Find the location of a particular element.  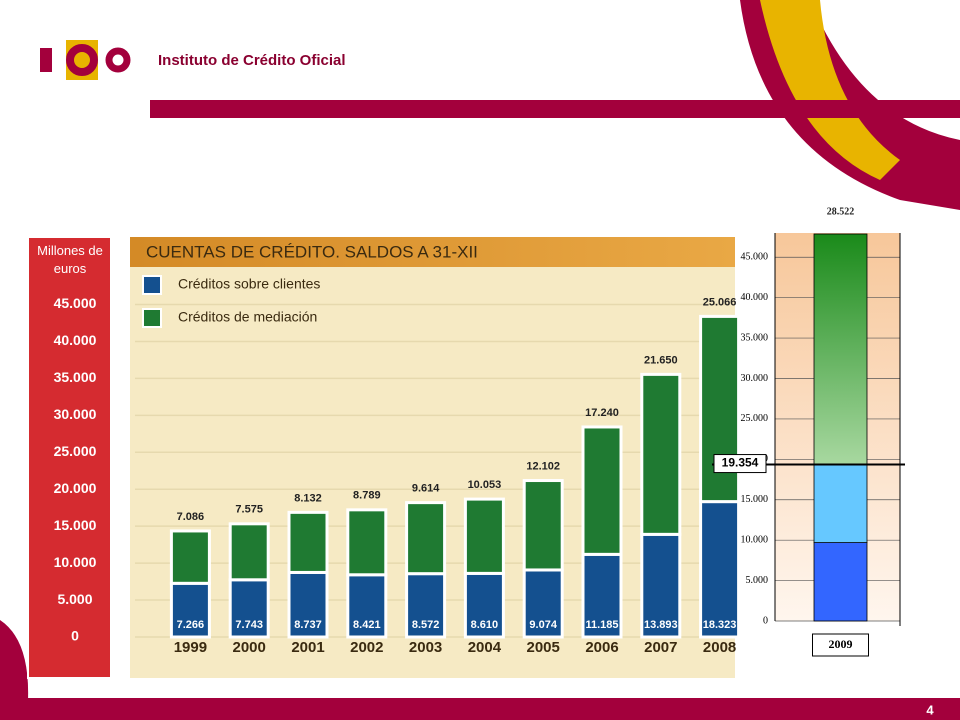

x-tick-label: 2000 is located at coordinates (249, 647).